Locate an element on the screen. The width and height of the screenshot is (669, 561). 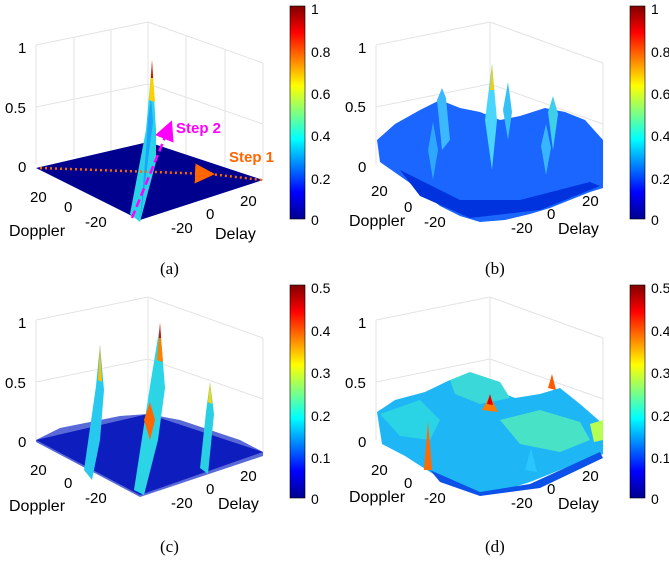
step1-line-ext is located at coordinates (236, 177).